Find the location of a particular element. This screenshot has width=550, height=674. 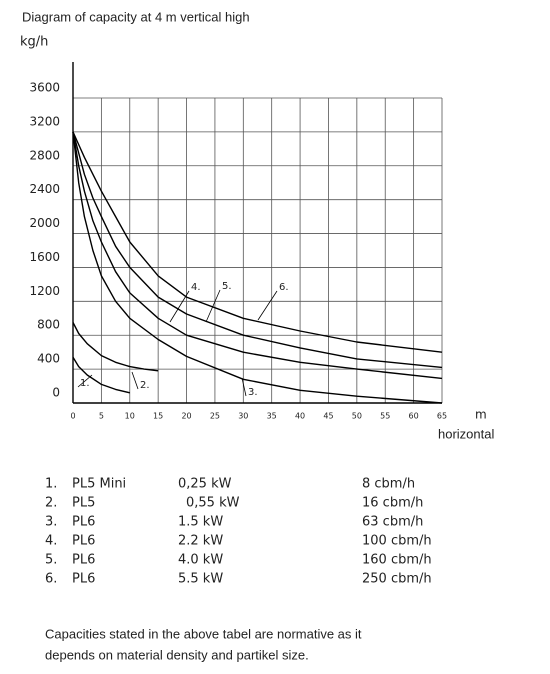

x-tick-label: 10 is located at coordinates (130, 416).